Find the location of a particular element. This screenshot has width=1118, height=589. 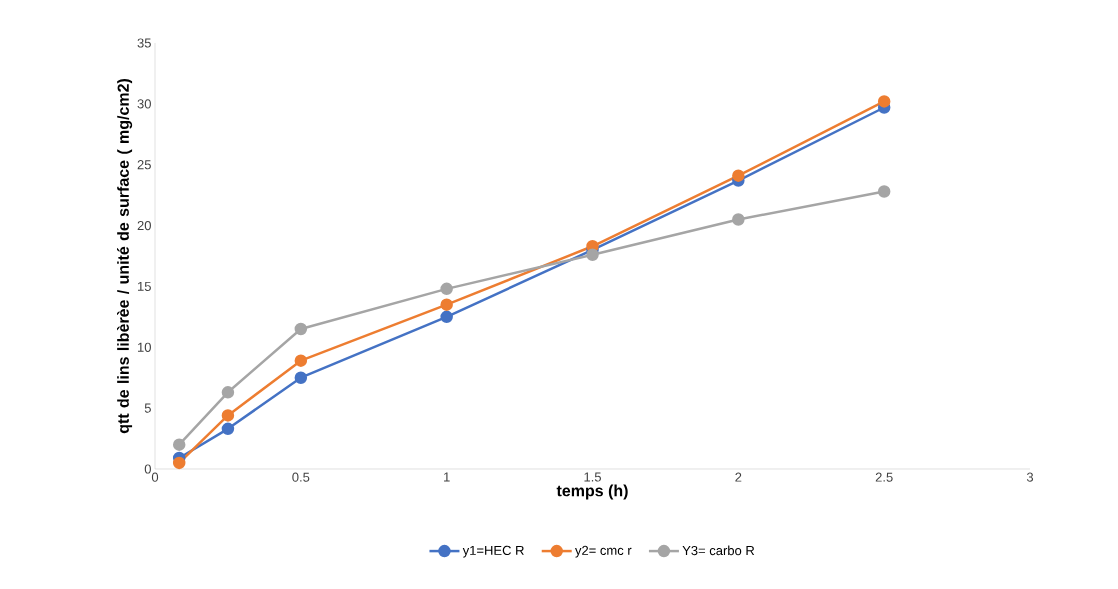

legend-label: y1=HEC R is located at coordinates (493, 551).